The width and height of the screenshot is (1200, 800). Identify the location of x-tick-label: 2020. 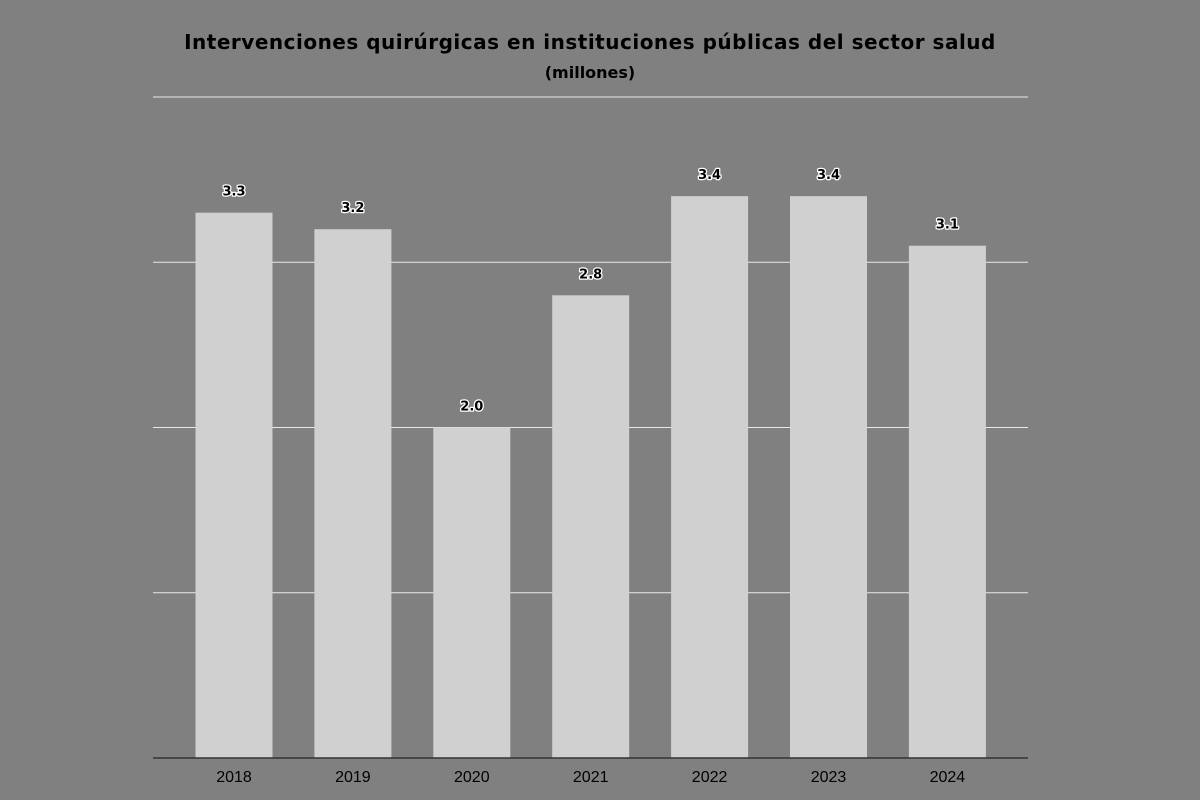
(472, 777).